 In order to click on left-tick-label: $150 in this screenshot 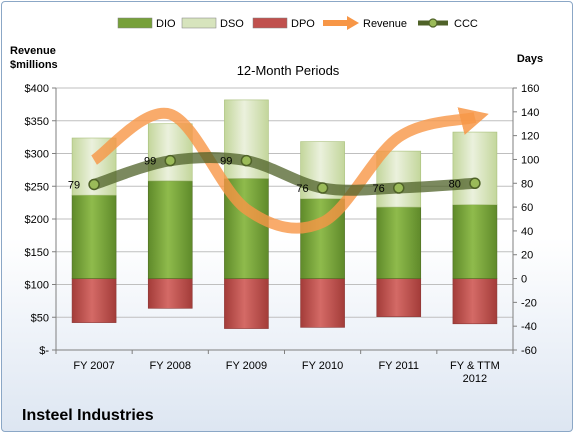, I will do `click(37, 253)`.